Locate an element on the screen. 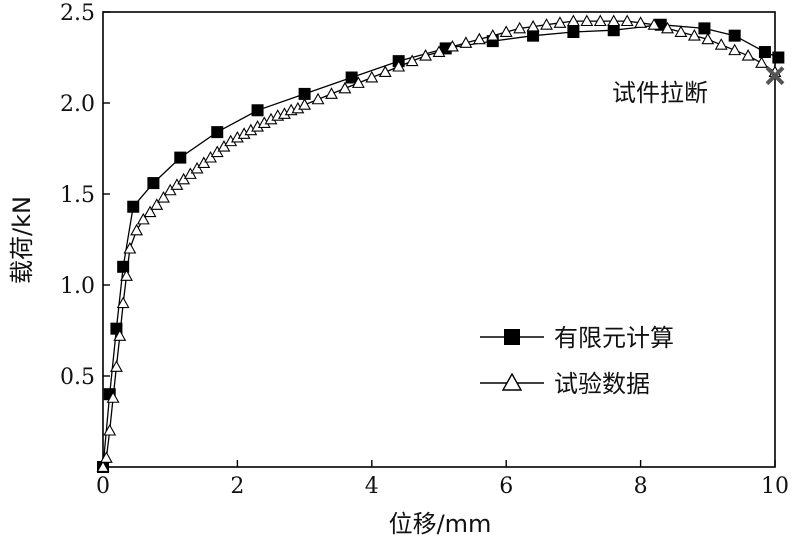 This screenshot has width=800, height=540. x-tick-label: 4 is located at coordinates (372, 486).